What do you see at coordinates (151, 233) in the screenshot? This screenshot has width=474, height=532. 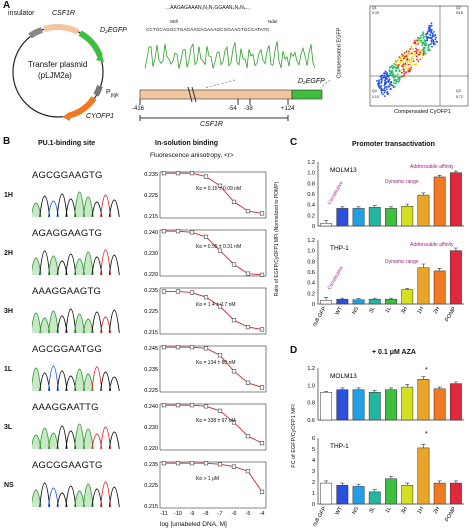 I see `y-tick-label: 0.240` at bounding box center [151, 233].